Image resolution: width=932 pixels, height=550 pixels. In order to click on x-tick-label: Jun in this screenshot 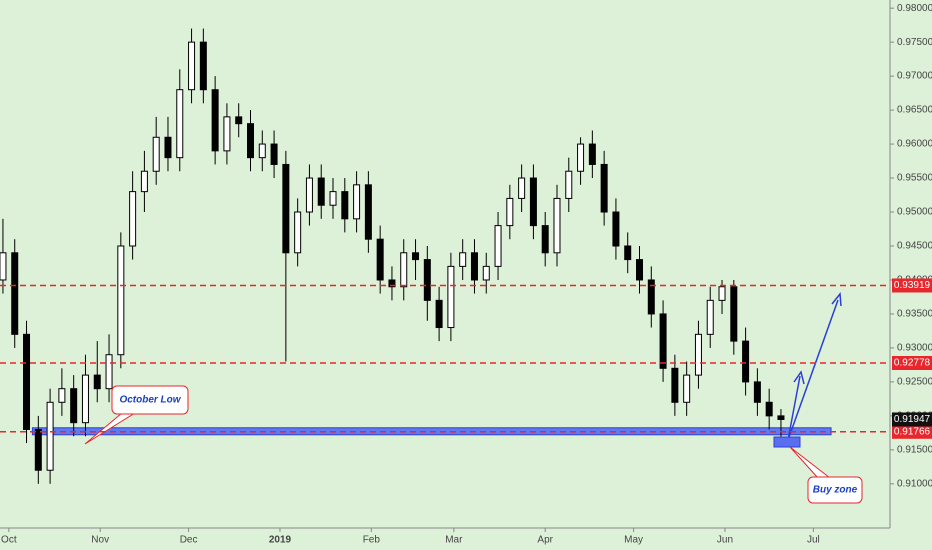, I will do `click(725, 540)`.